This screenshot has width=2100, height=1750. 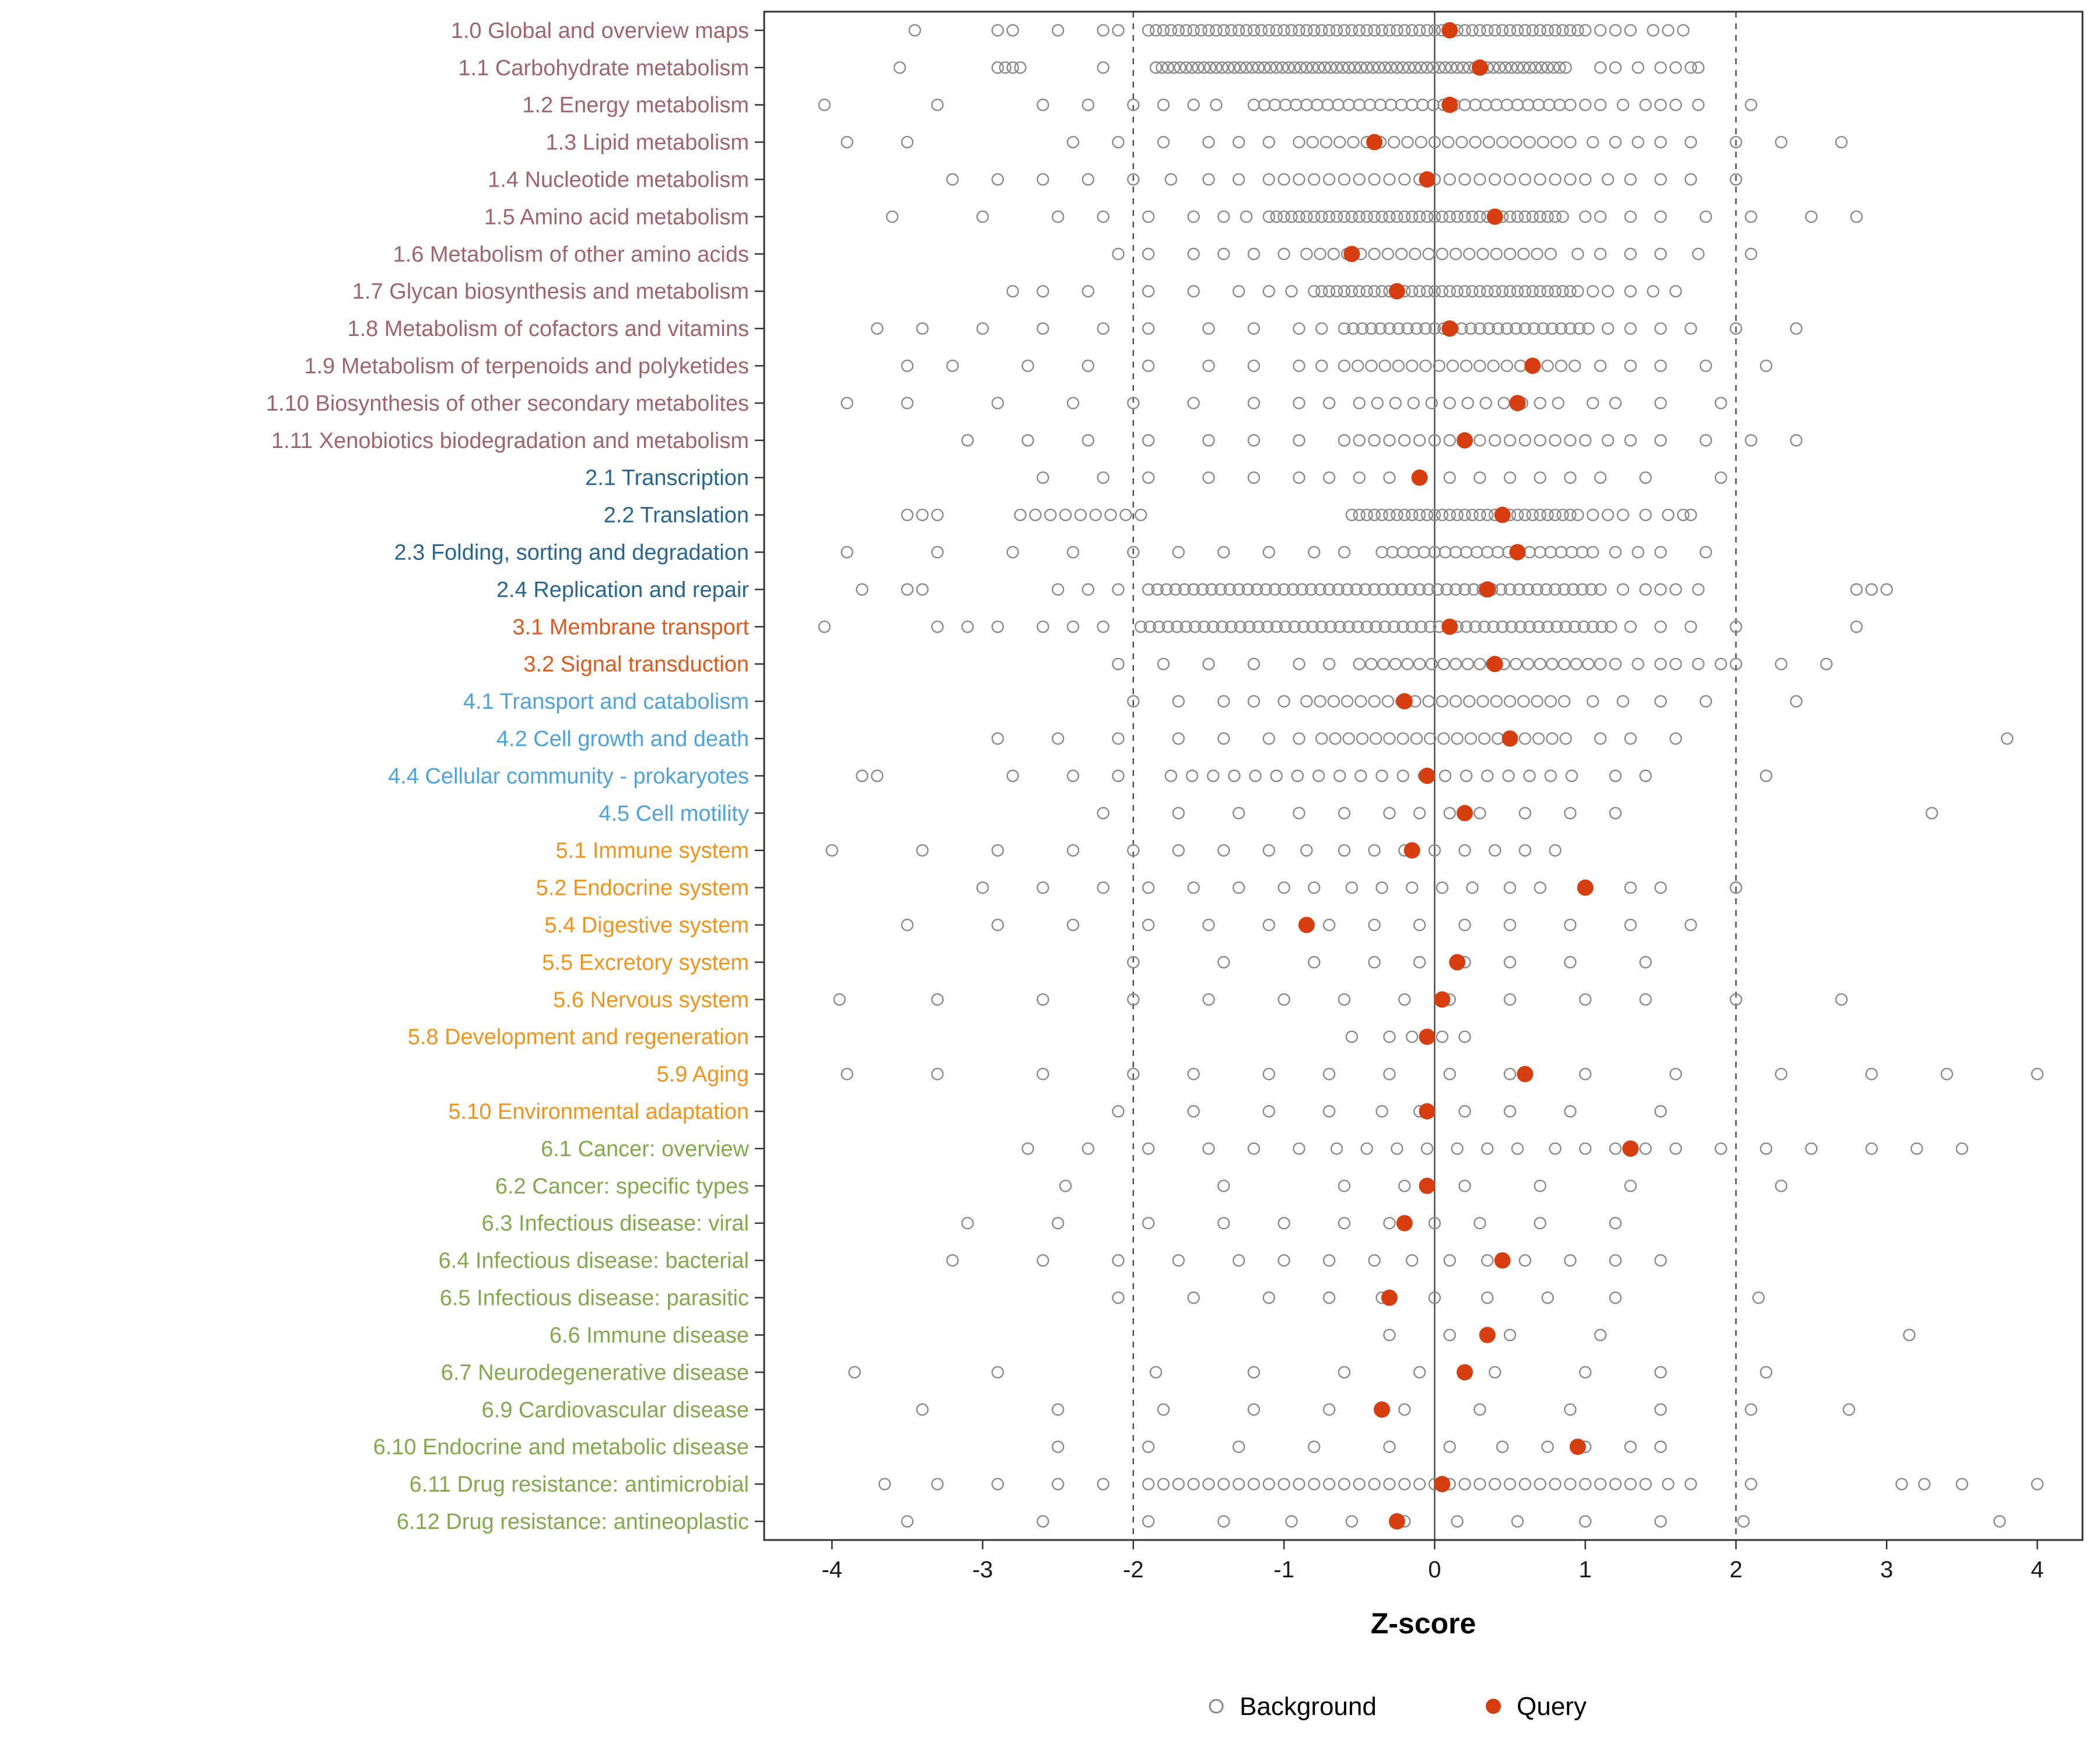 What do you see at coordinates (1887, 1570) in the screenshot?
I see `x-tick-label: 3` at bounding box center [1887, 1570].